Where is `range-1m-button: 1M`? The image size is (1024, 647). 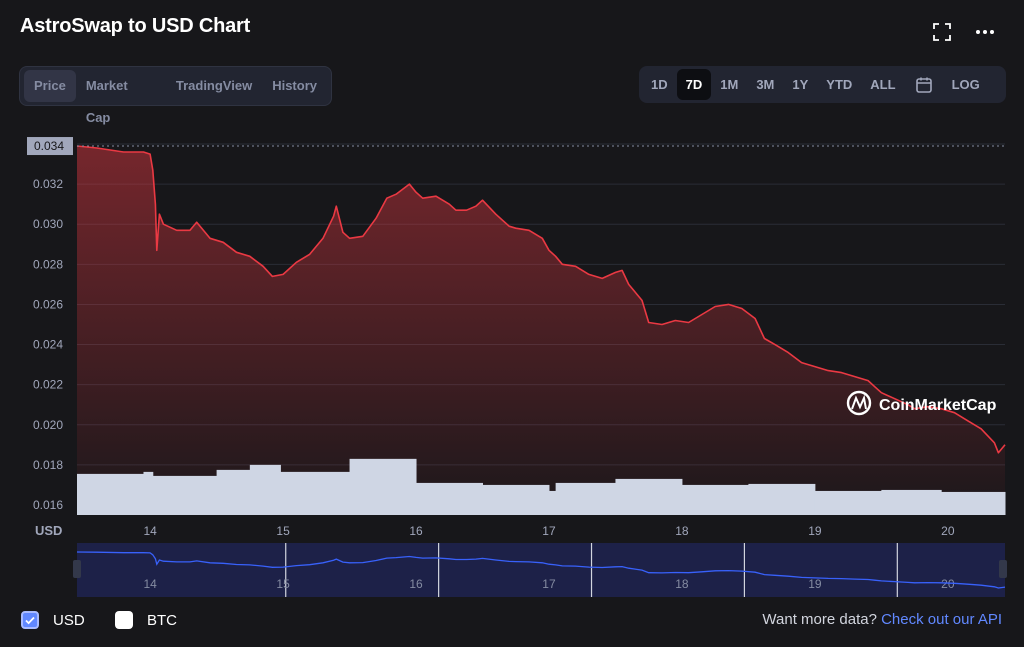 range-1m-button: 1M is located at coordinates (729, 84).